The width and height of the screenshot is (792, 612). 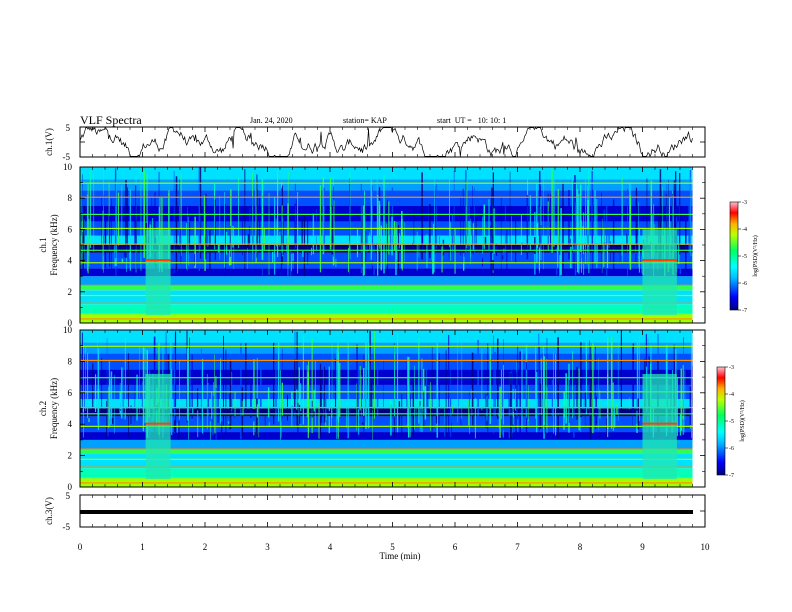 What do you see at coordinates (731, 368) in the screenshot?
I see `colorbar-tick-label: -3` at bounding box center [731, 368].